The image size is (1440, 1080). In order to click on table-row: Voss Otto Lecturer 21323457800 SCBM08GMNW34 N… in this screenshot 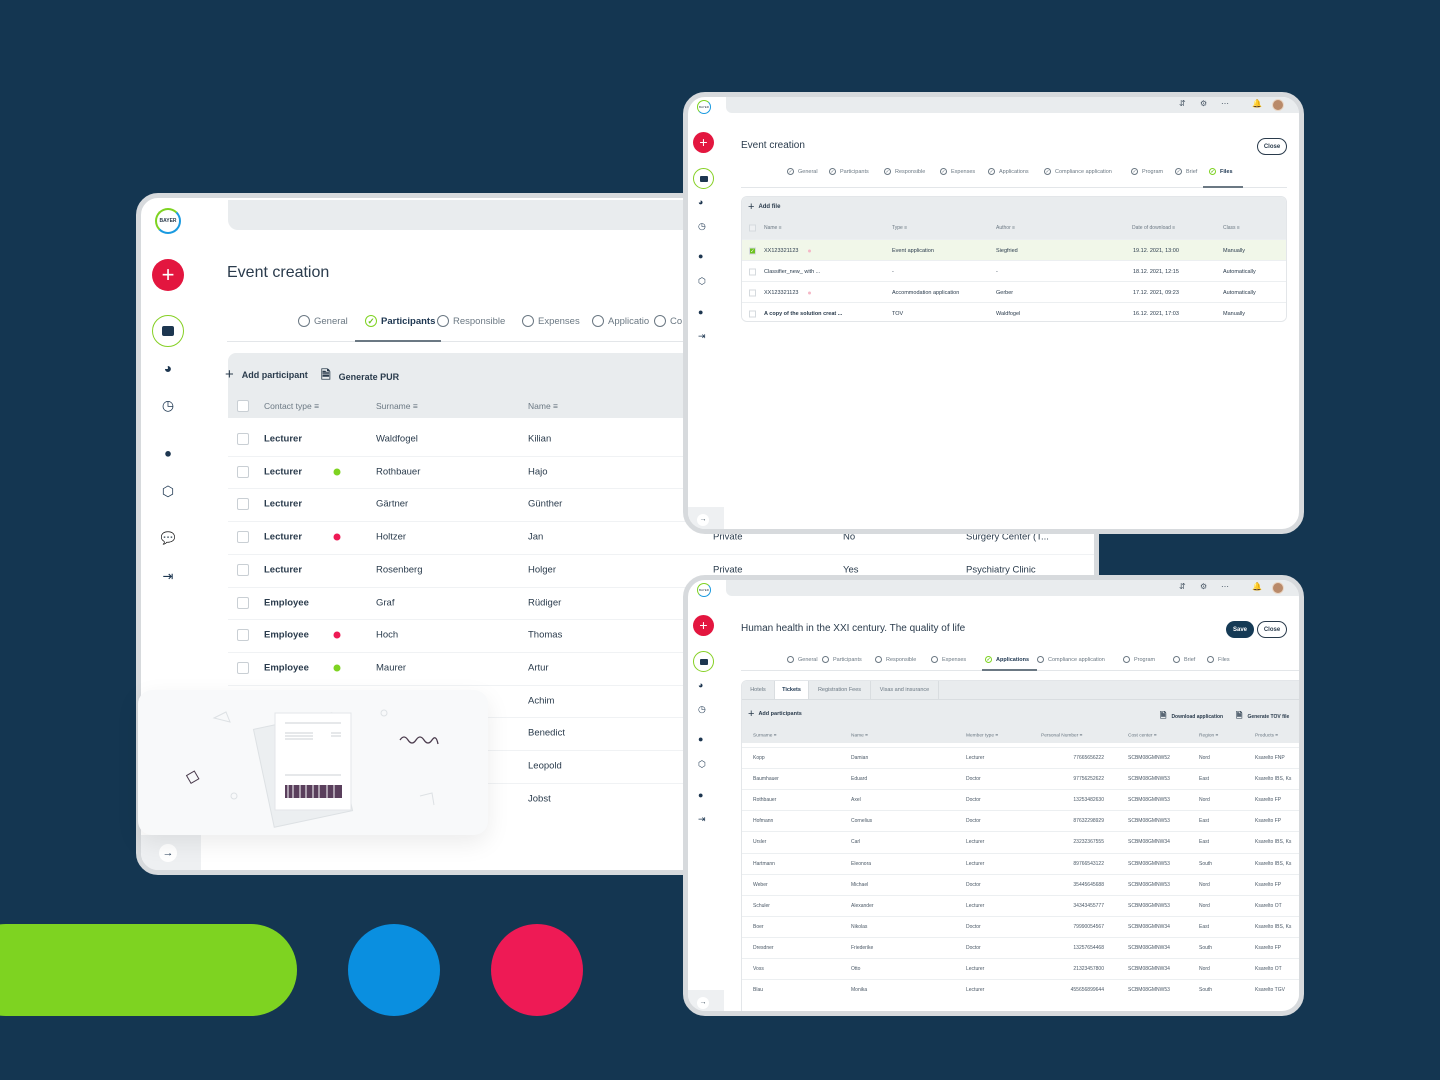, I will do `click(1020, 968)`.